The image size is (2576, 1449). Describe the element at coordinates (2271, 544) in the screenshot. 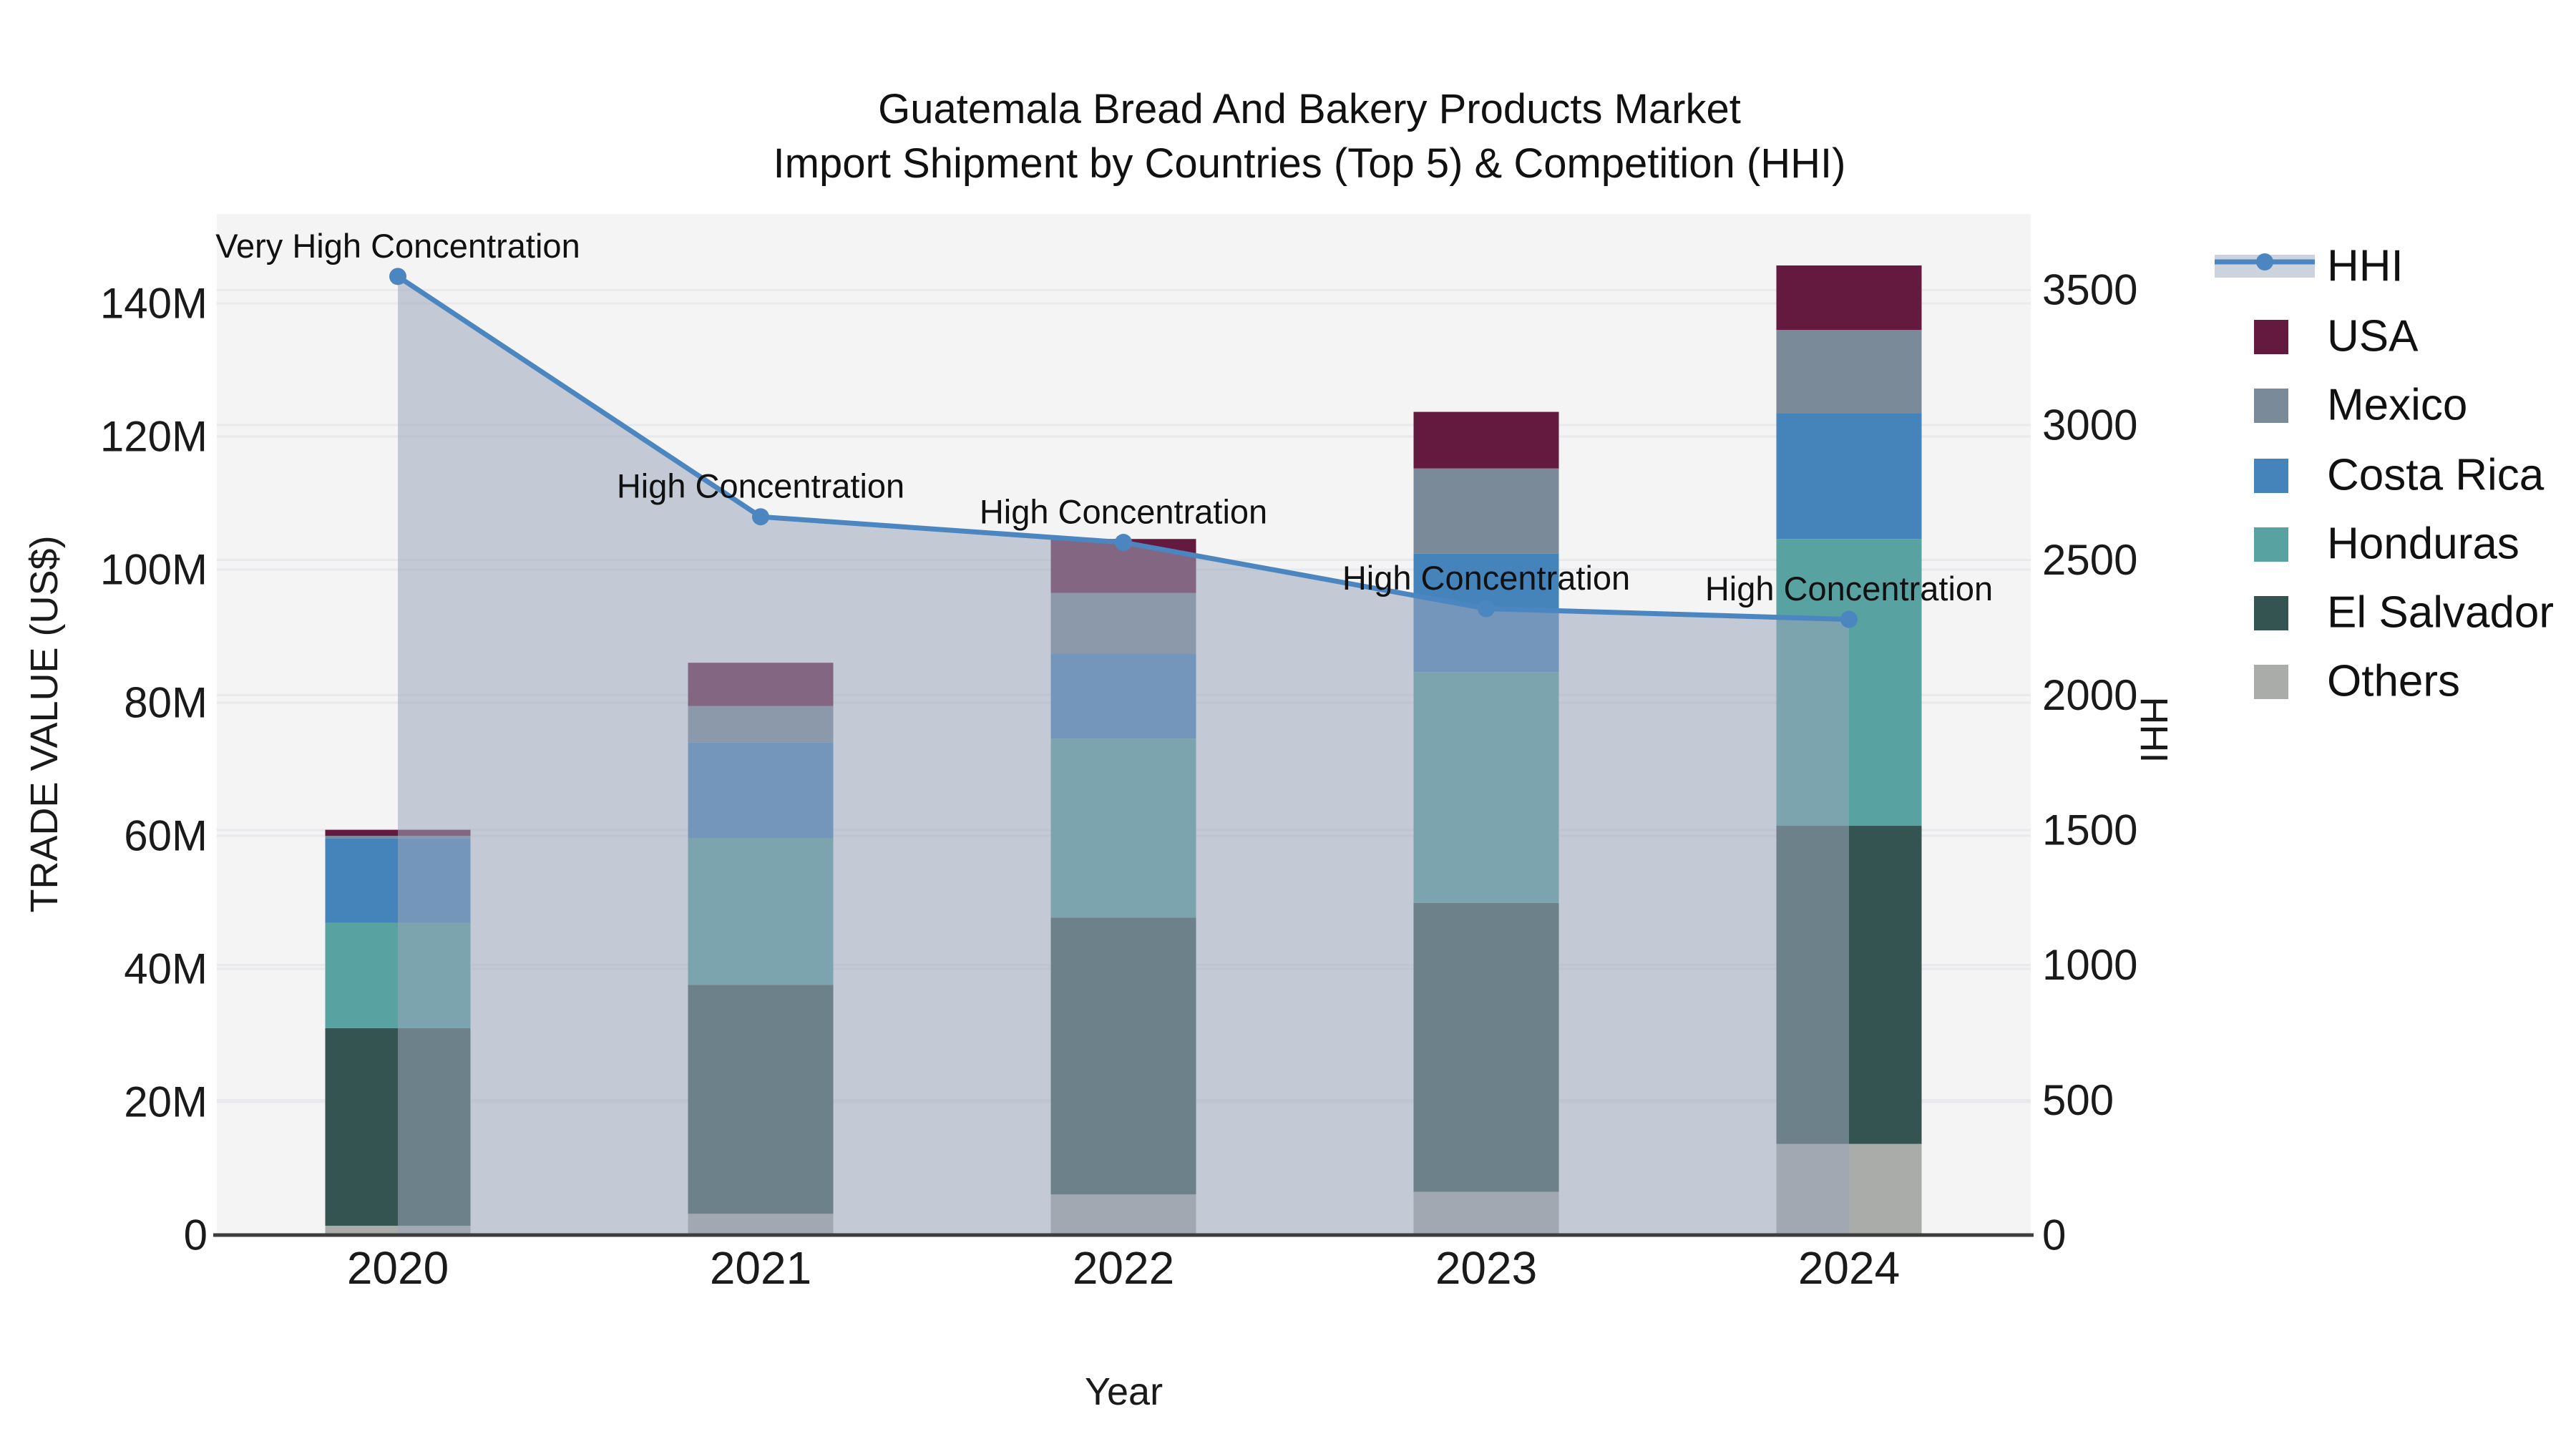

I see `legend-swatch-honduras` at that location.